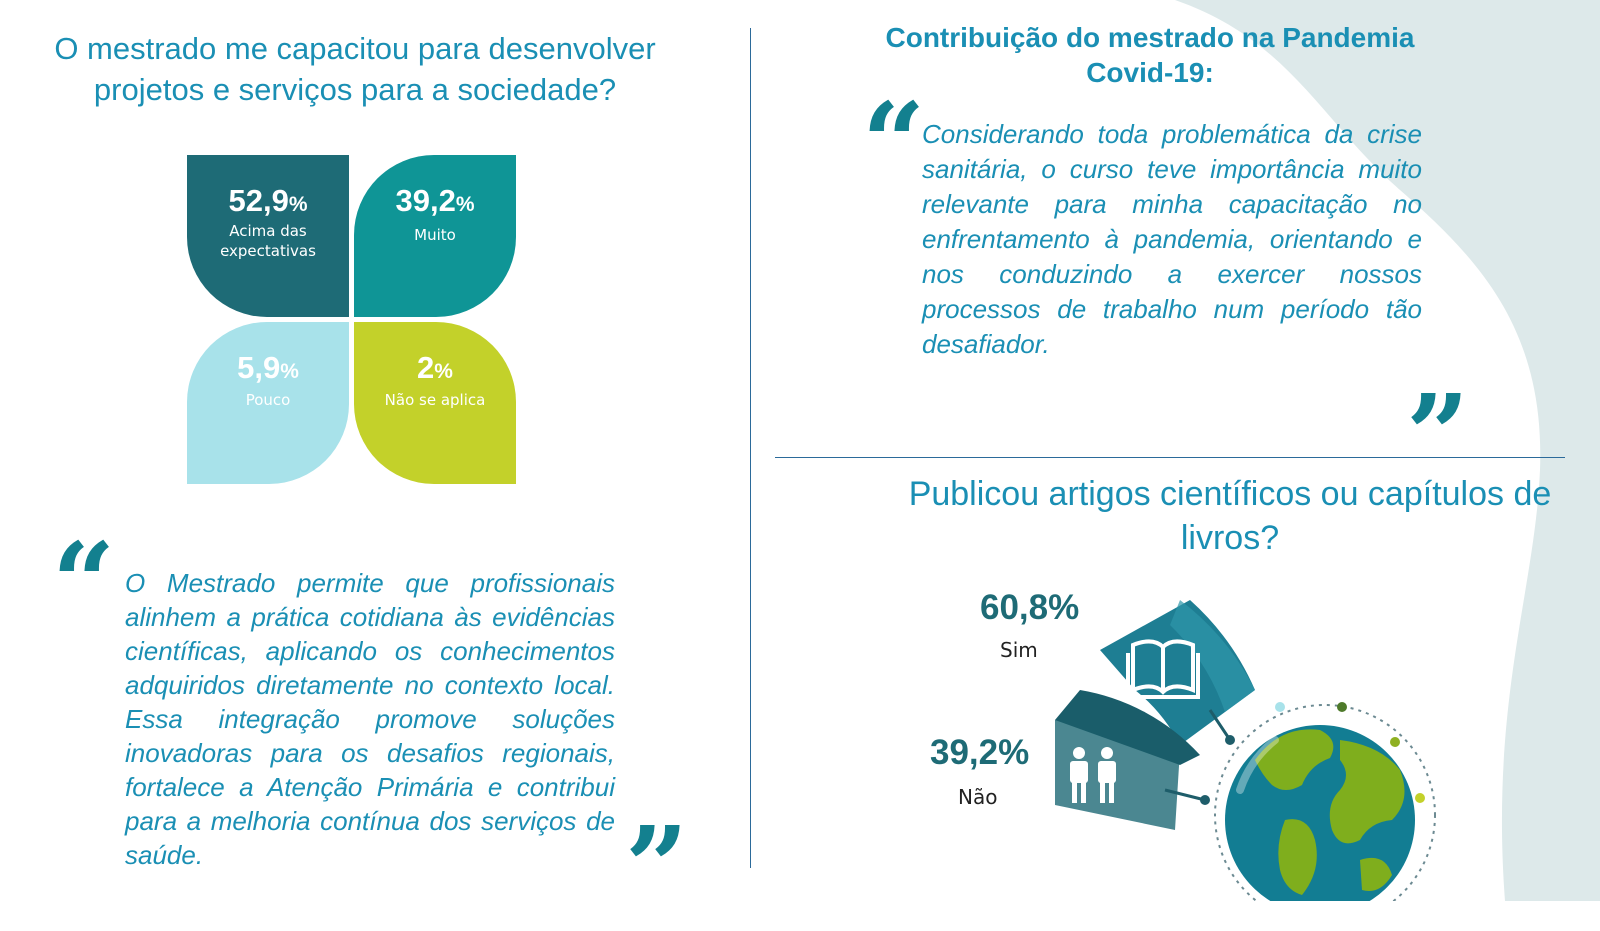  I want to click on petal-little: 5,9% Pouco, so click(268, 403).